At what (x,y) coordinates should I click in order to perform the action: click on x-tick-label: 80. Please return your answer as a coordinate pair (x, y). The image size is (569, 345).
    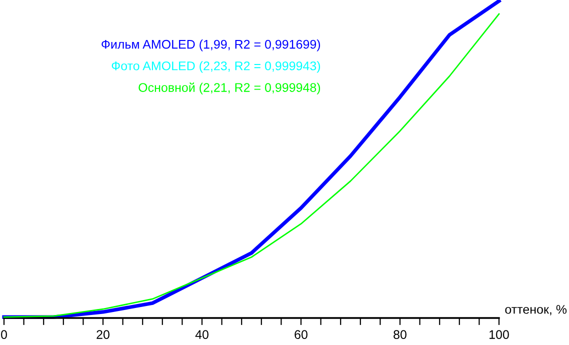
    Looking at the image, I should click on (400, 334).